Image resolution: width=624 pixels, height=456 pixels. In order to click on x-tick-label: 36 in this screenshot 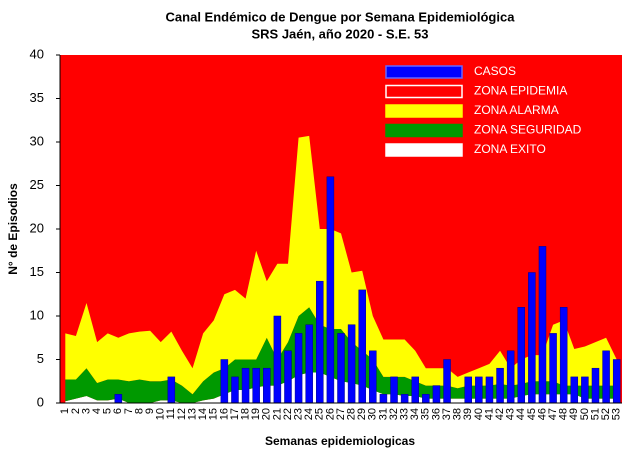, I will do `click(436, 414)`.